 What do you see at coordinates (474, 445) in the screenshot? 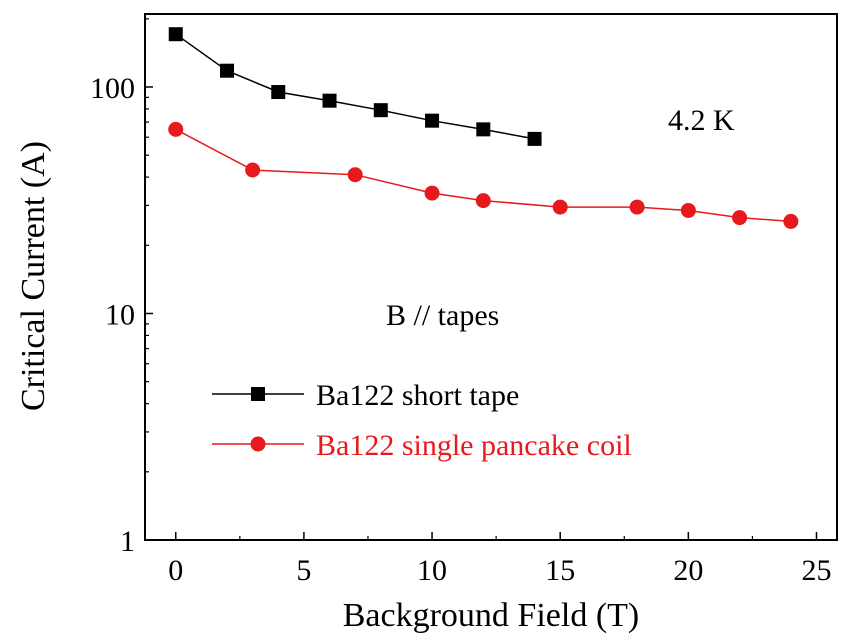
I see `legend-label-pancake-coil: Ba122 single pancake coil` at bounding box center [474, 445].